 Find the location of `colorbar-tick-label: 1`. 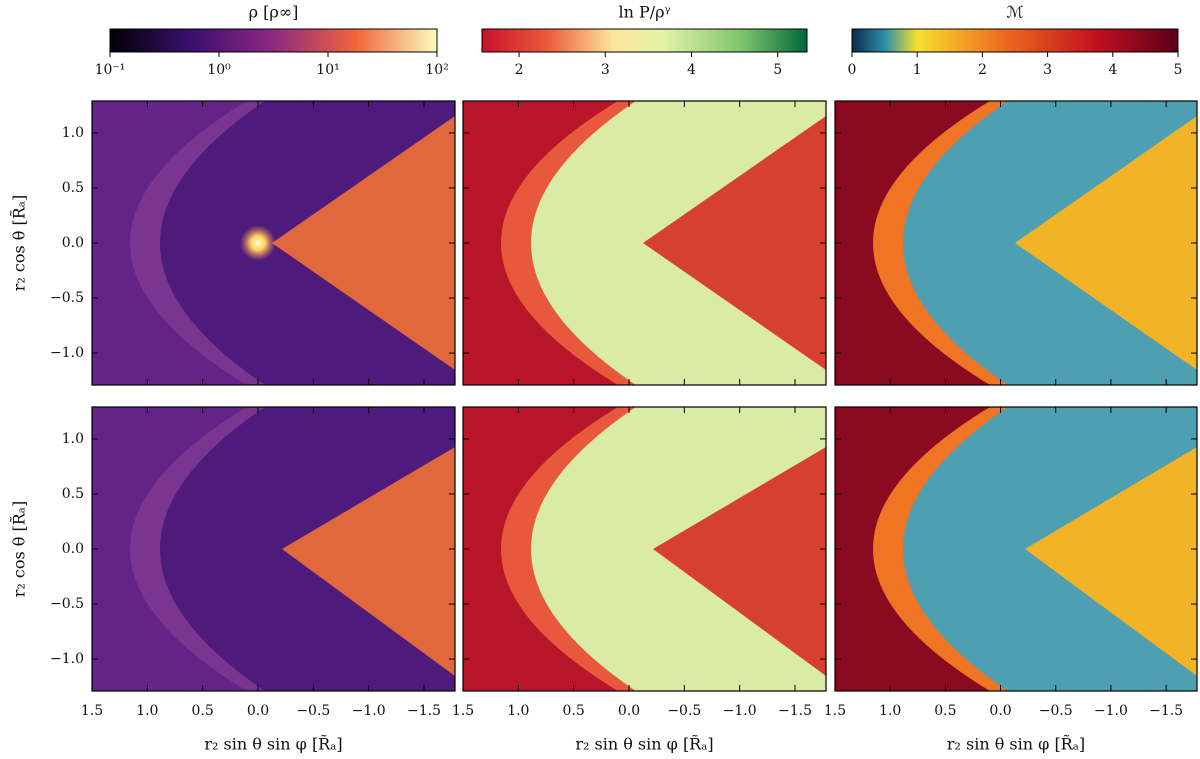

colorbar-tick-label: 1 is located at coordinates (917, 70).